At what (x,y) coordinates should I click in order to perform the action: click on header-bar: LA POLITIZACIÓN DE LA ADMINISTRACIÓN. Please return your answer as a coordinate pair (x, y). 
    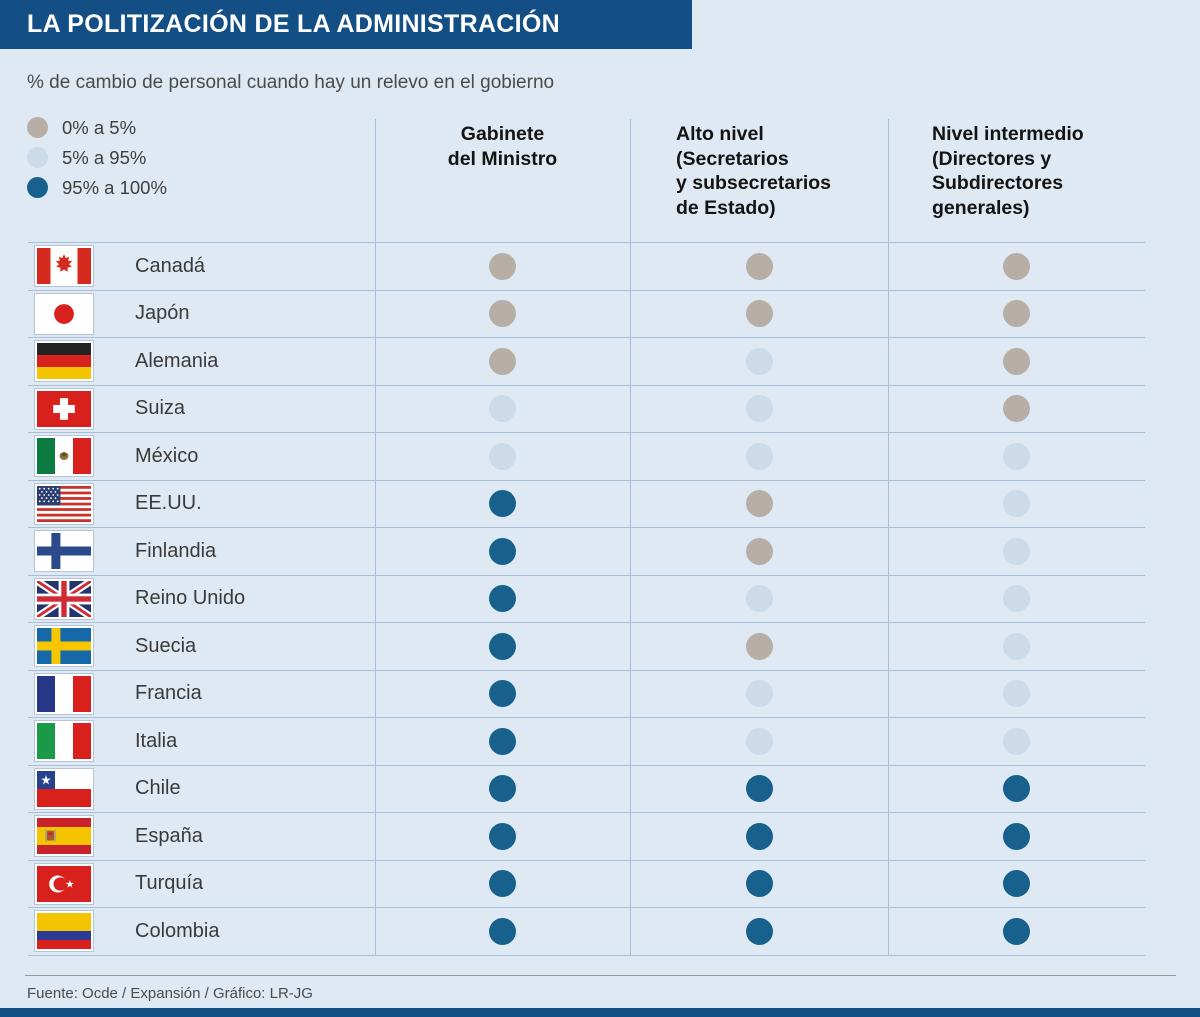
    Looking at the image, I should click on (346, 24).